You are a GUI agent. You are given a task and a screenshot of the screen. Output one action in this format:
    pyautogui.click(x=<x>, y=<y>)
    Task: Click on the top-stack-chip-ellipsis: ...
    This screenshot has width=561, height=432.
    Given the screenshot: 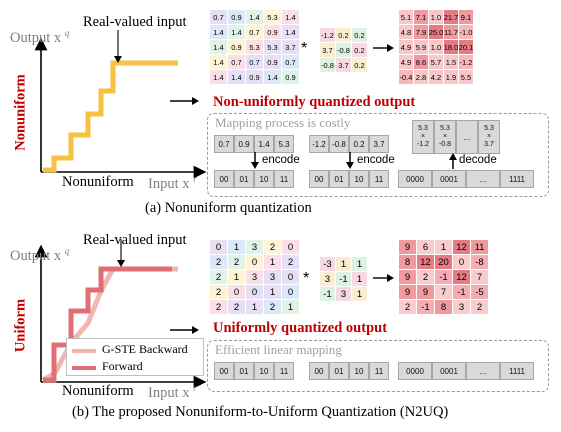 What is the action you would take?
    pyautogui.click(x=467, y=137)
    